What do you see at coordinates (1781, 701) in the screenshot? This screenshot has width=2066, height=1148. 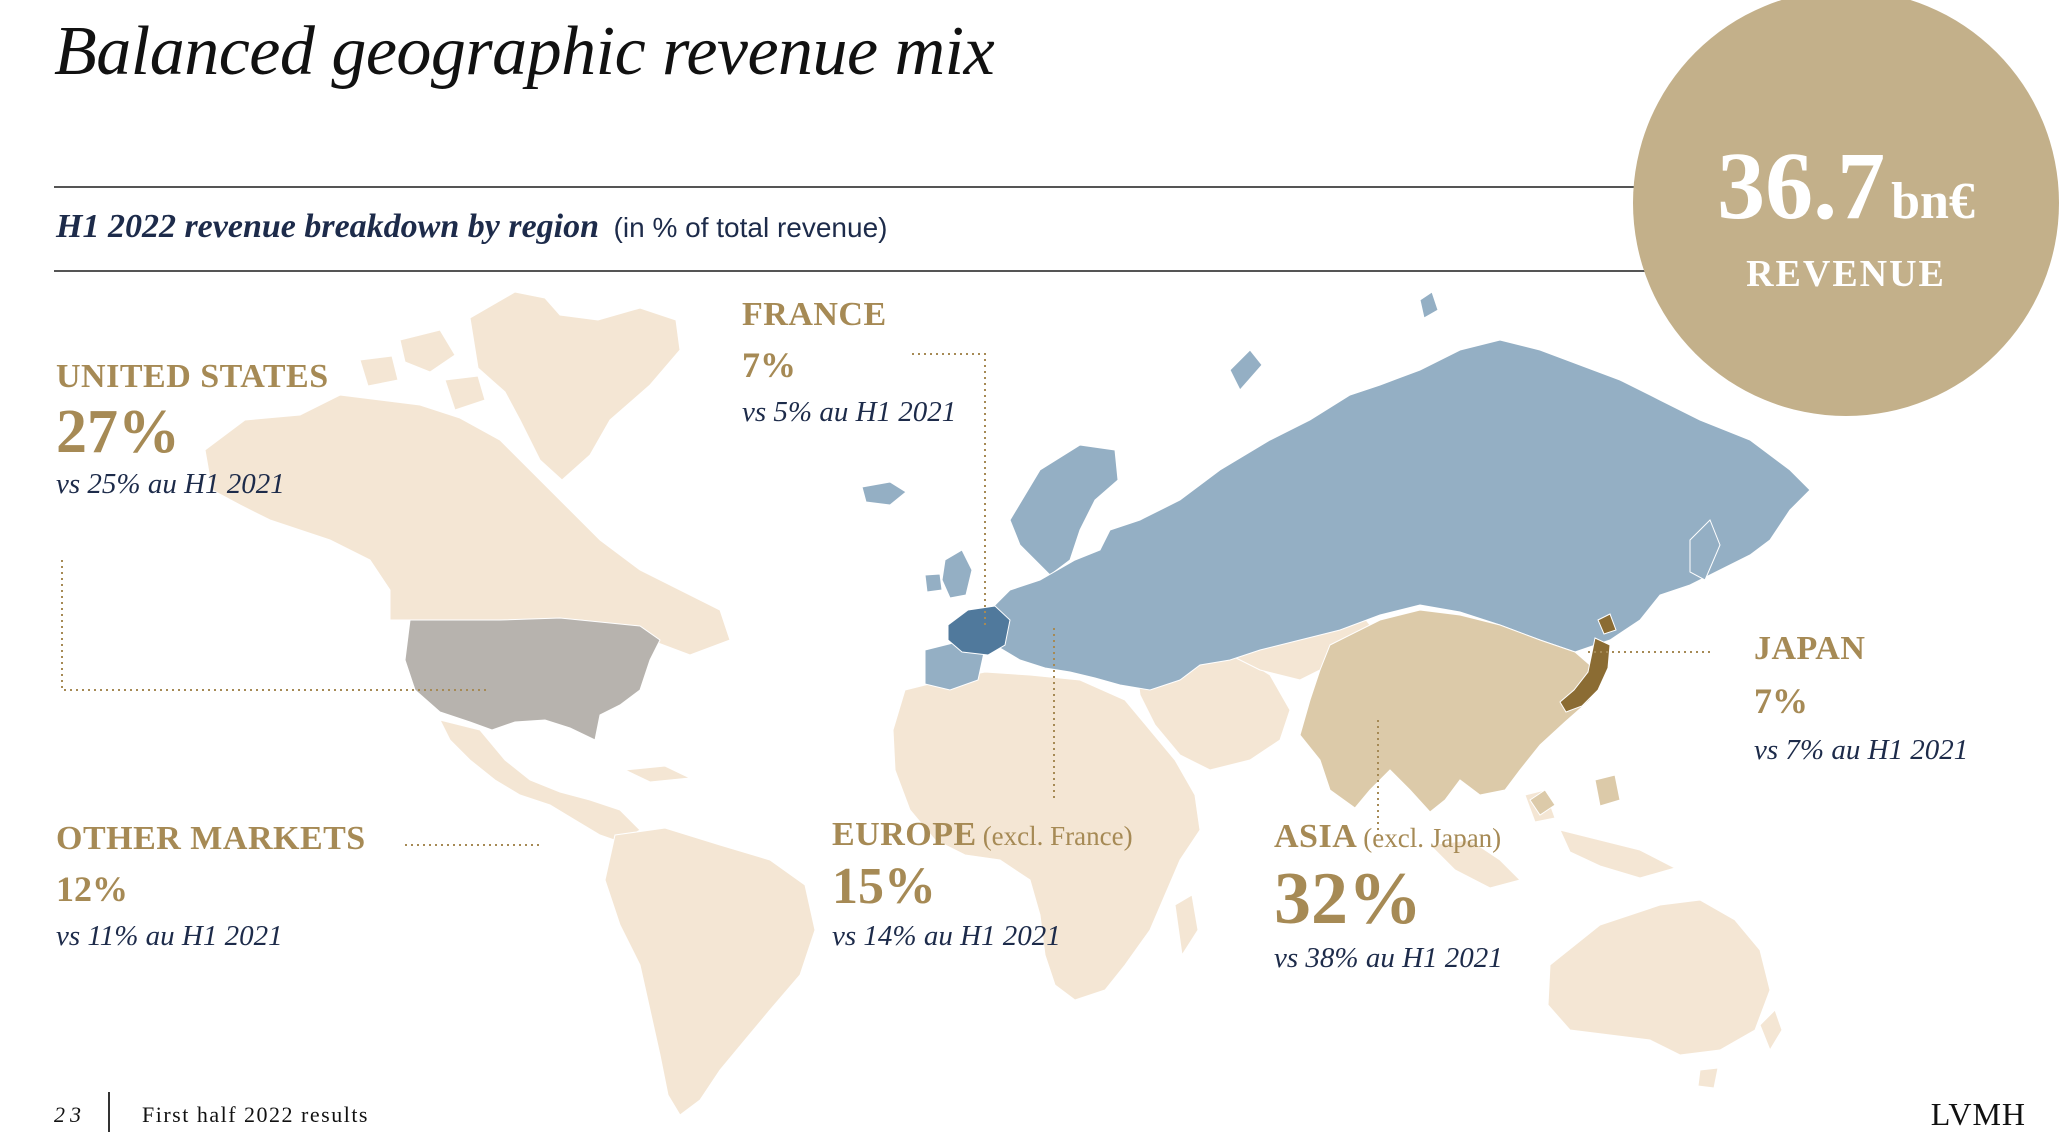 I see `japan-share: 7%` at bounding box center [1781, 701].